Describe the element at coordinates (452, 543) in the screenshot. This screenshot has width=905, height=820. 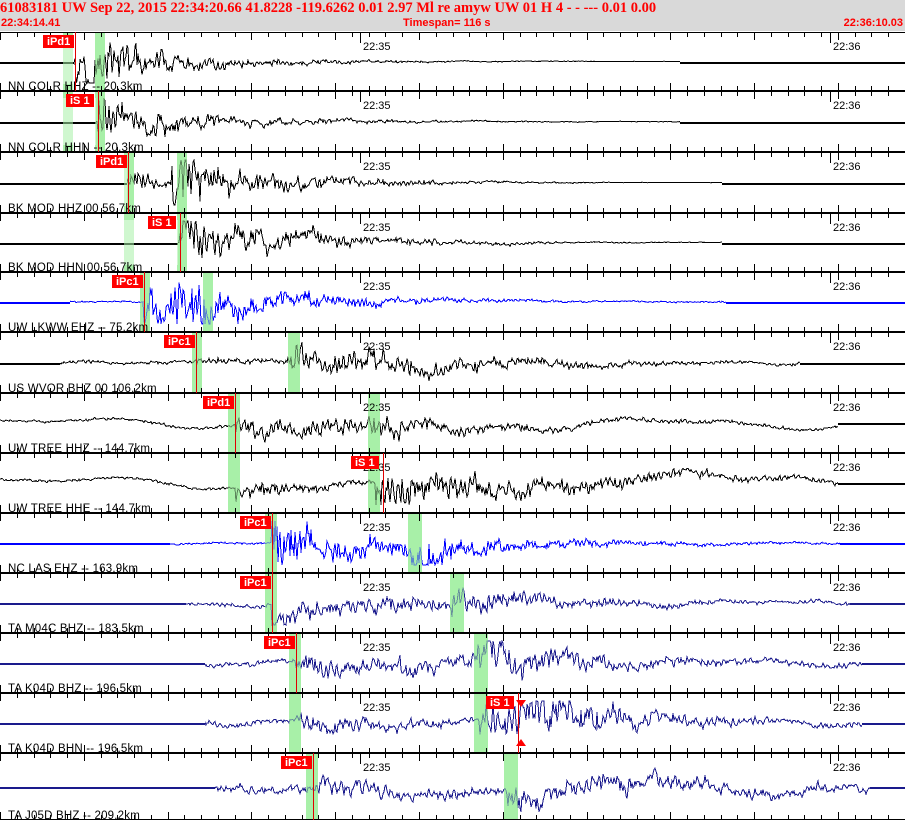
I see `trace-panel: 22:35 22:36 NC LAS EHZ -- 163.9km iPc1` at that location.